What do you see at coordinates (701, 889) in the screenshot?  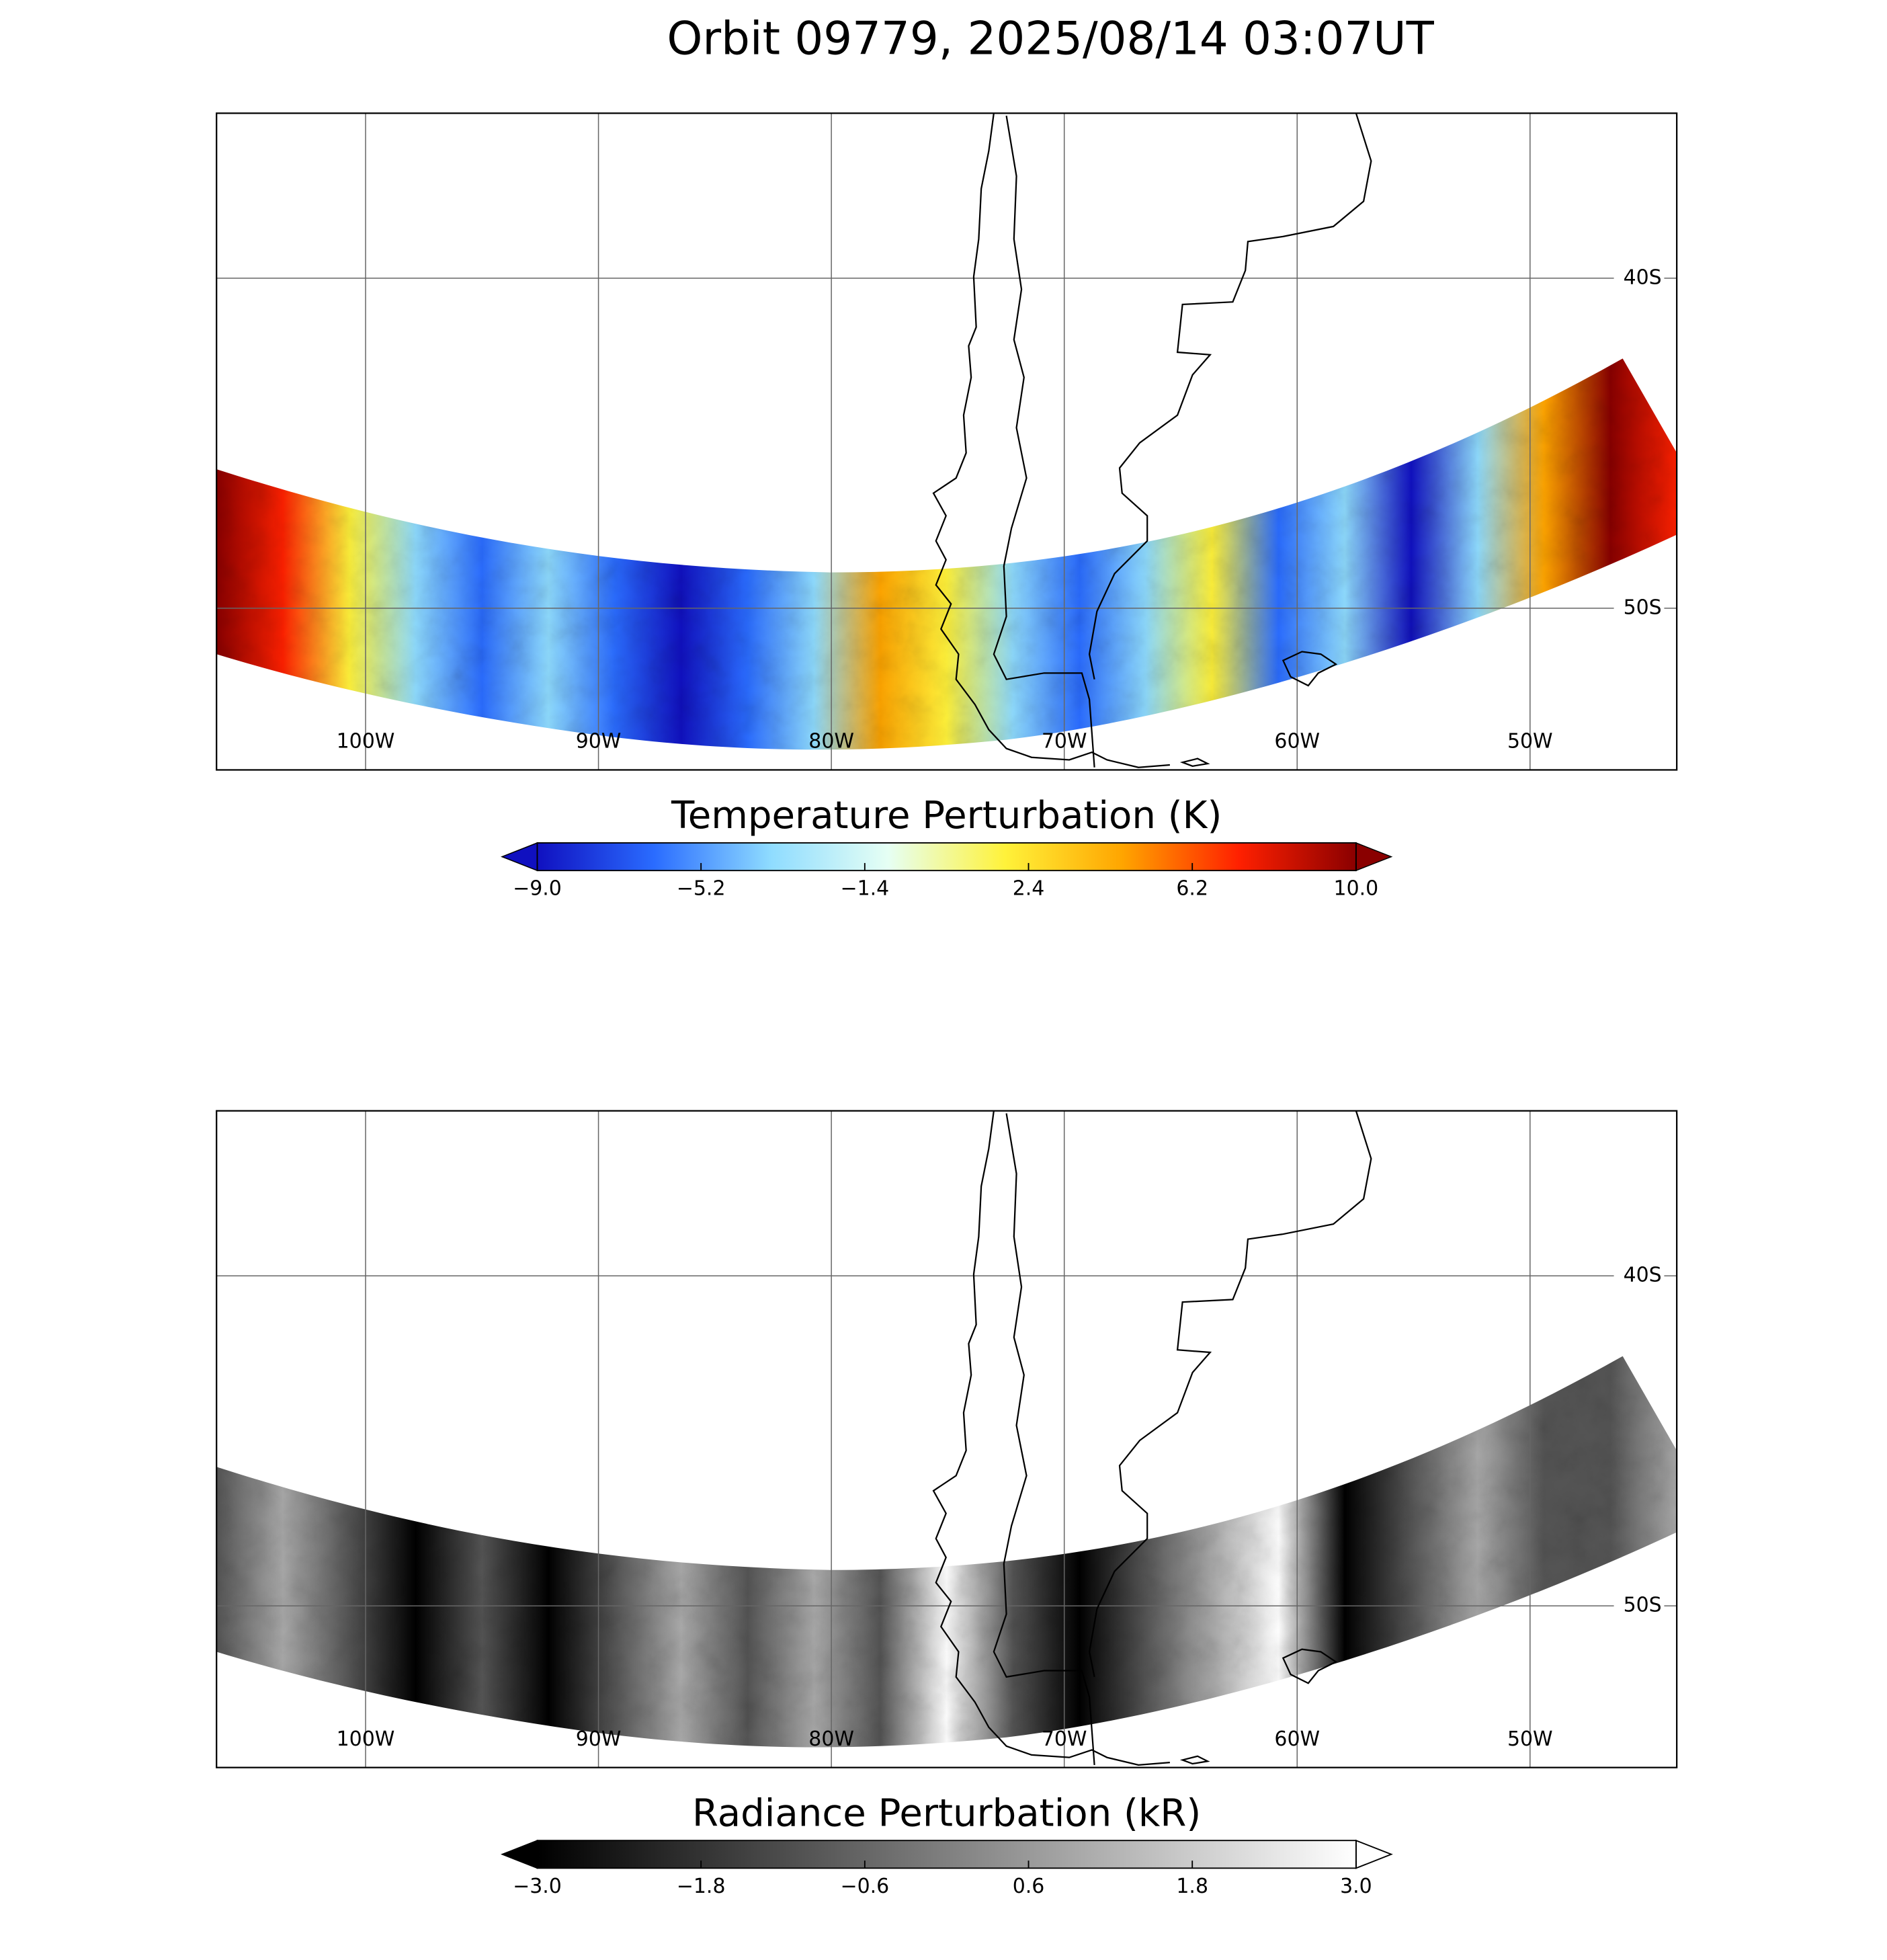 I see `colorbar-tick-label: −5.2` at bounding box center [701, 889].